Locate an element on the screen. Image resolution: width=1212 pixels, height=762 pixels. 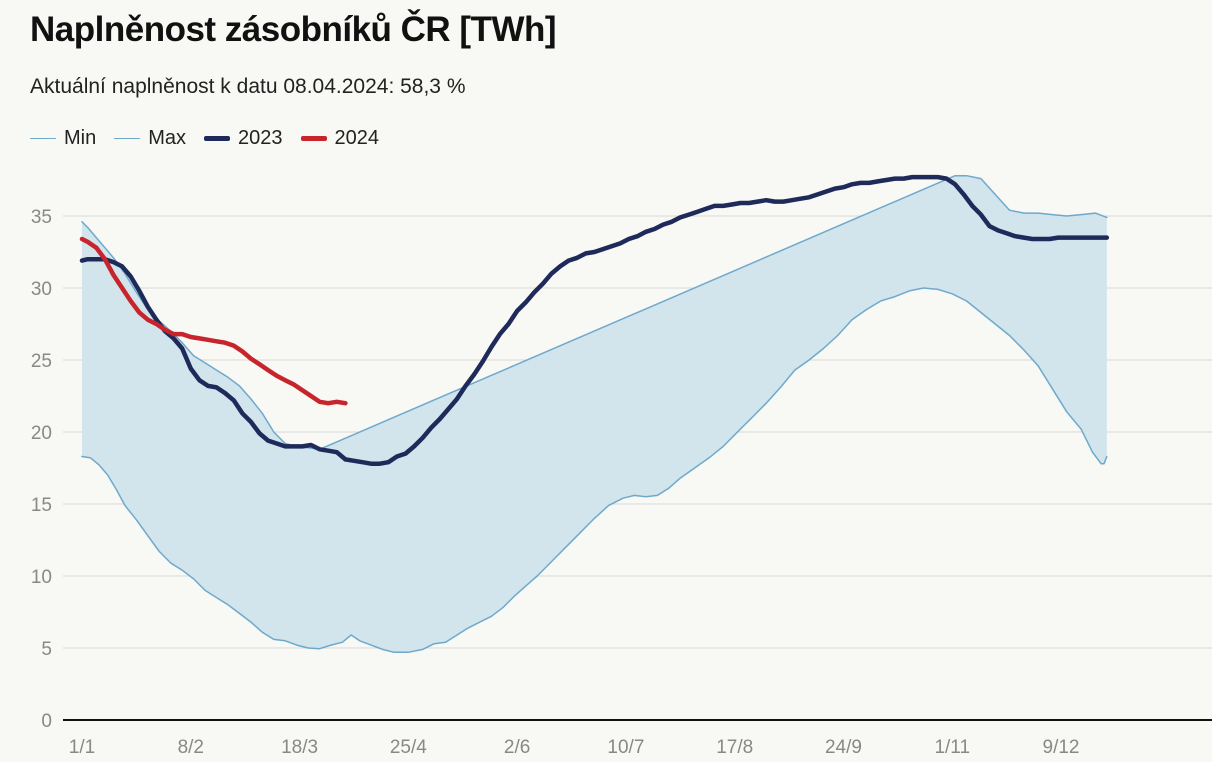
y-tick-label-35: 35 is located at coordinates (41, 217).